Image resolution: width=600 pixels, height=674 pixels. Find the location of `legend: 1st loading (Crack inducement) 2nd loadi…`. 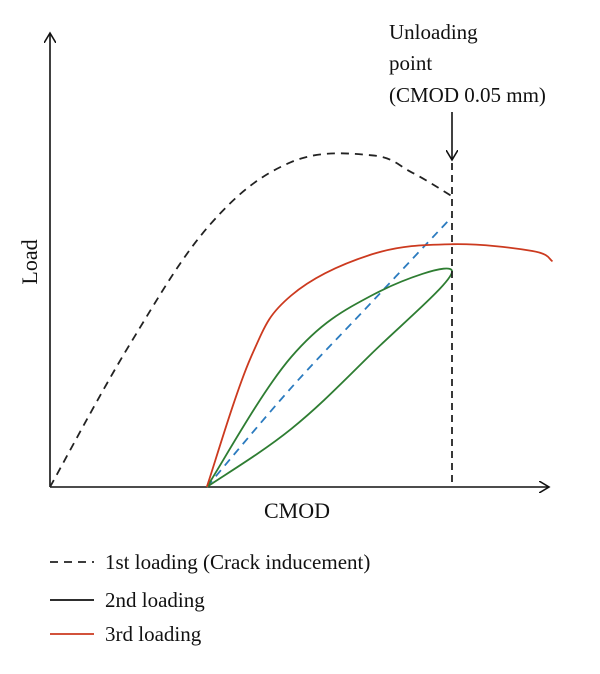

legend: 1st loading (Crack inducement) 2nd loadi… is located at coordinates (210, 598).